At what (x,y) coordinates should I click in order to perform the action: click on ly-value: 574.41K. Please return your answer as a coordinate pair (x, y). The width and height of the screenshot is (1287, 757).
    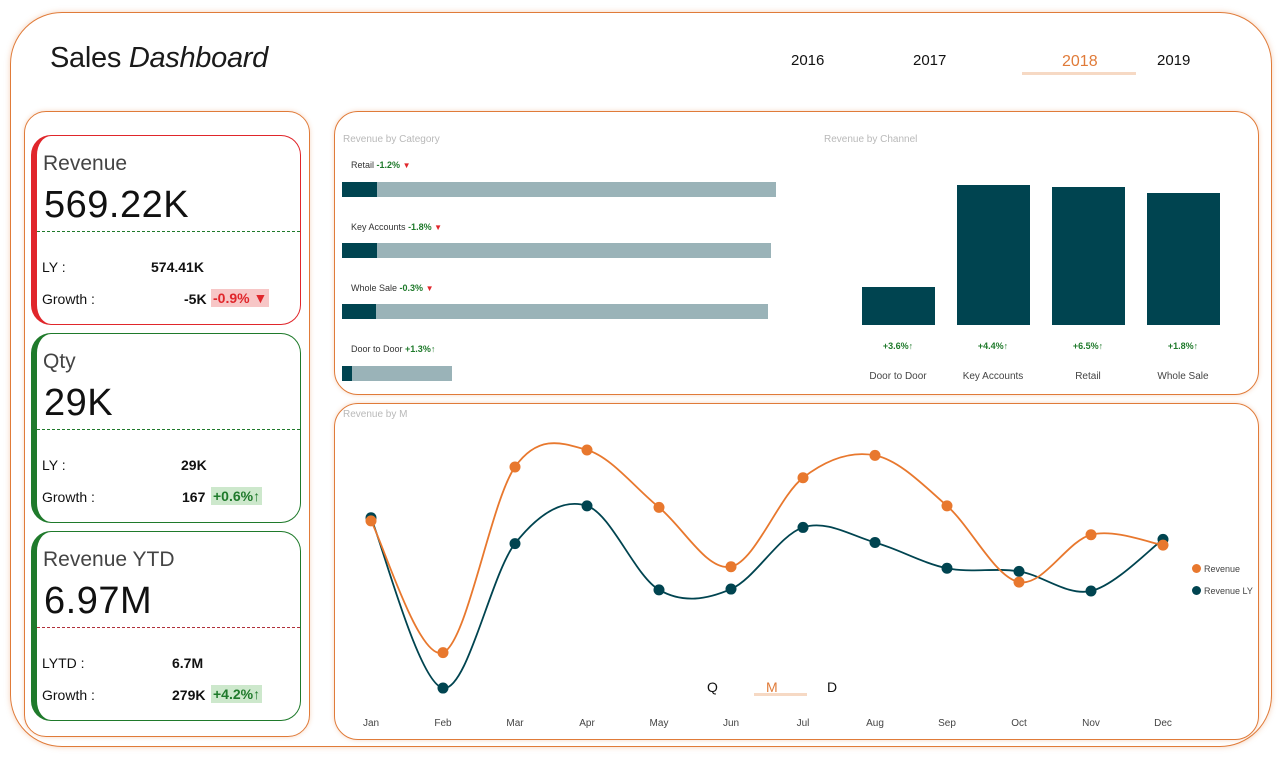
    Looking at the image, I should click on (177, 267).